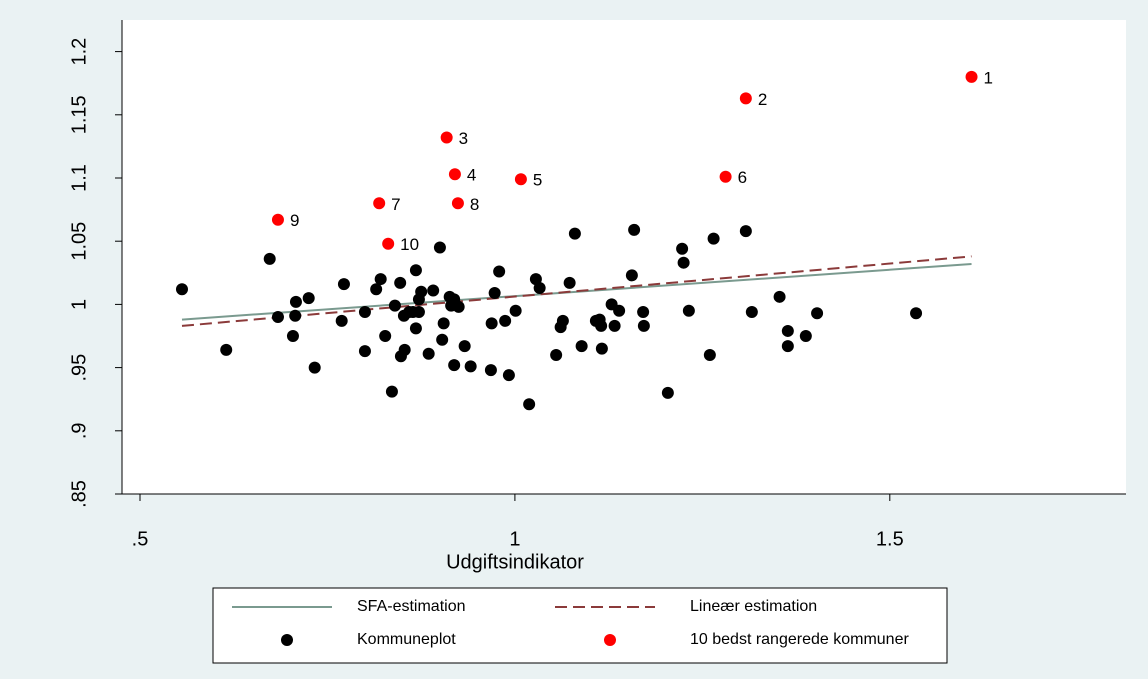 Image resolution: width=1148 pixels, height=679 pixels. I want to click on y-tick-label: 1, so click(79, 304).